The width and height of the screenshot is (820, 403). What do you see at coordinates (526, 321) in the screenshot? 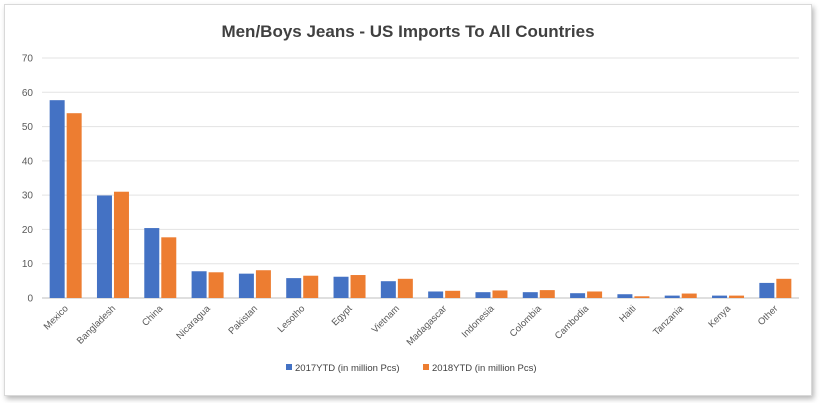
I see `x-category-label: Colombia` at bounding box center [526, 321].